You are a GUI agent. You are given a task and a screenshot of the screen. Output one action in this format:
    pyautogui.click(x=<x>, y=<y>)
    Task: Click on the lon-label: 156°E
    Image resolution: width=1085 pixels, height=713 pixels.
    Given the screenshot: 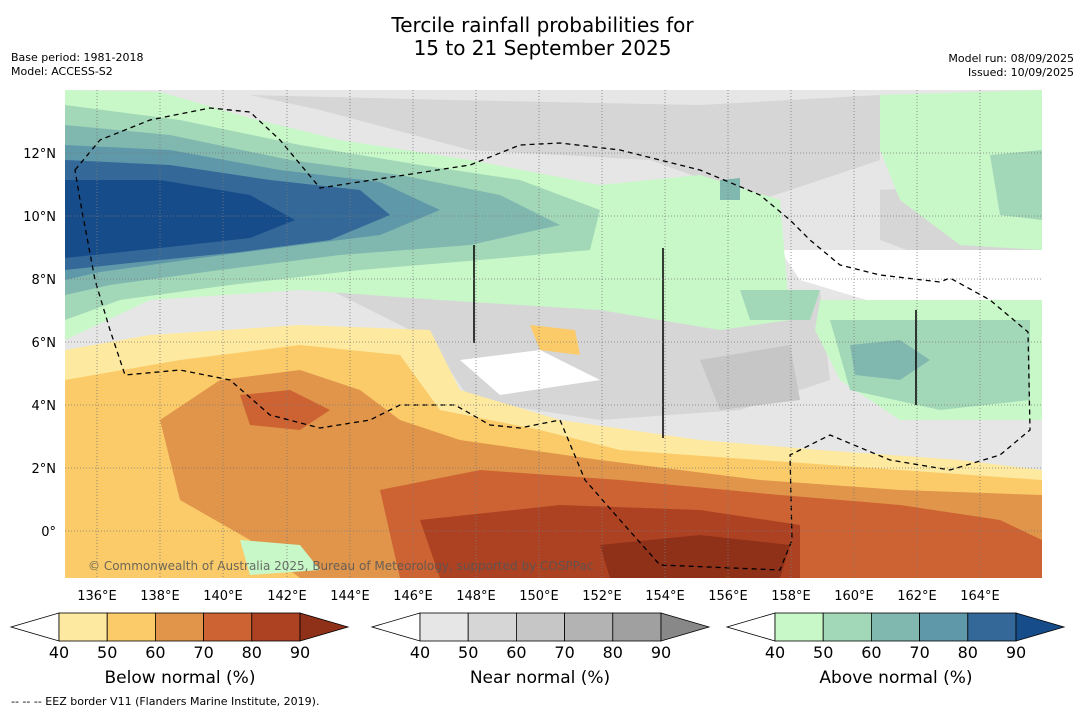 What is the action you would take?
    pyautogui.click(x=728, y=596)
    